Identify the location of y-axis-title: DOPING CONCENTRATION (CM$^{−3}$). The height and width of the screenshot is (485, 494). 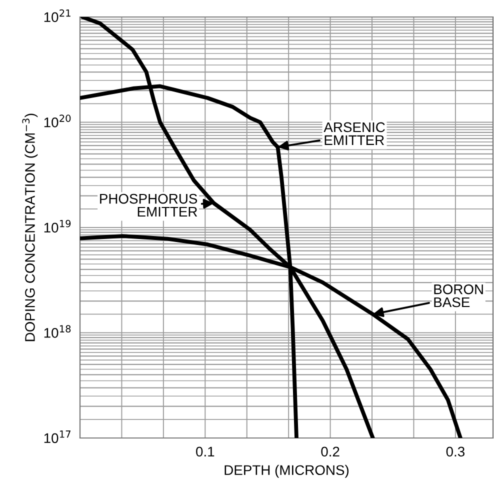
(30, 228).